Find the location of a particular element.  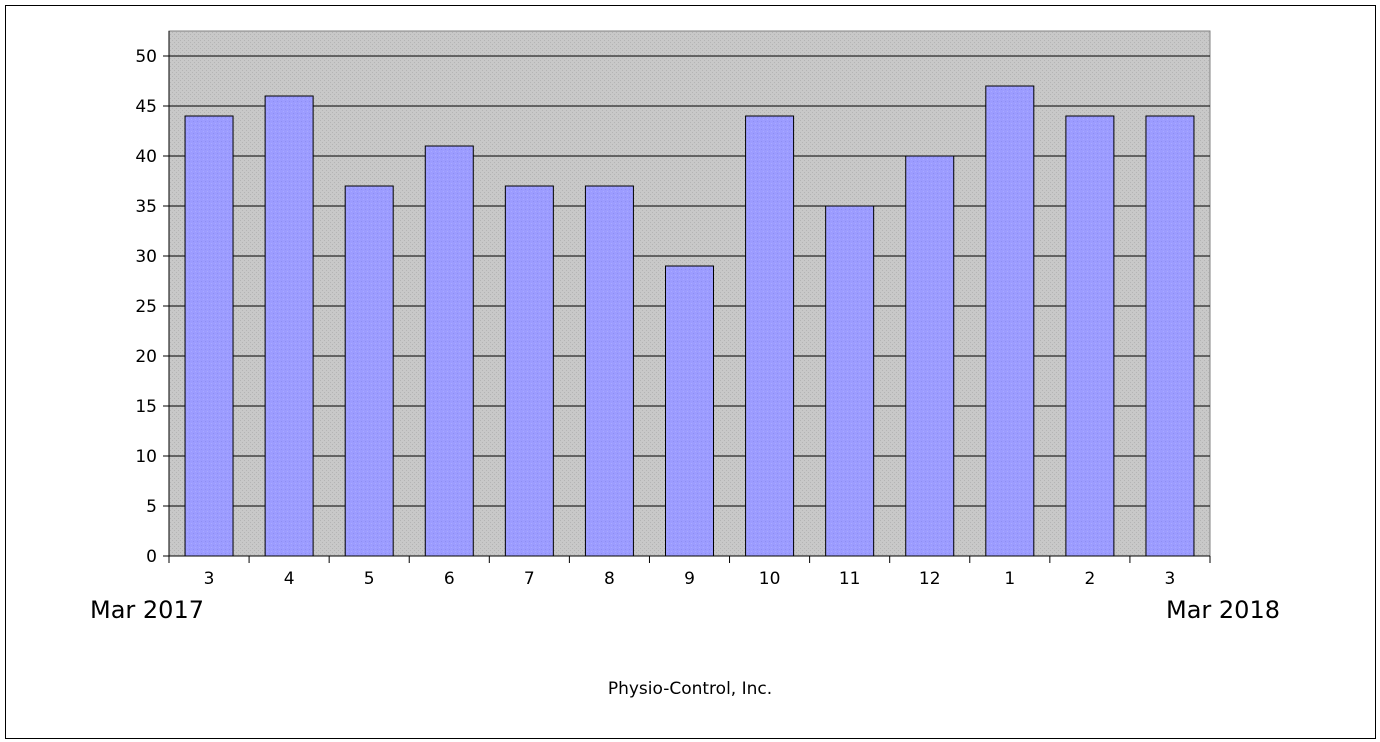

y-tick-label: 45 is located at coordinates (146, 107).